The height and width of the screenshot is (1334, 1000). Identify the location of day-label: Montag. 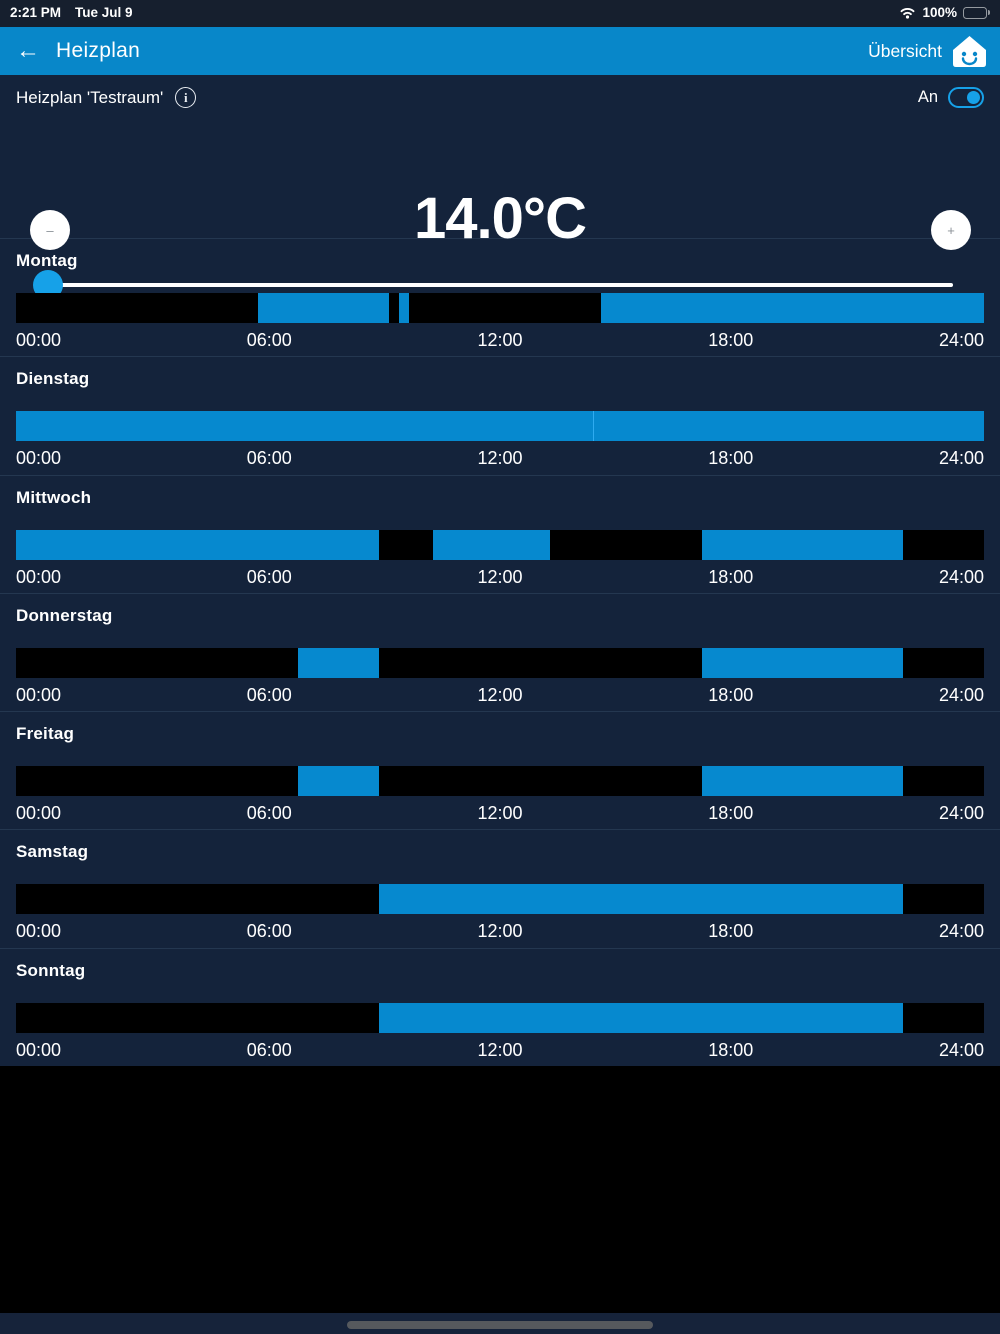
(47, 260).